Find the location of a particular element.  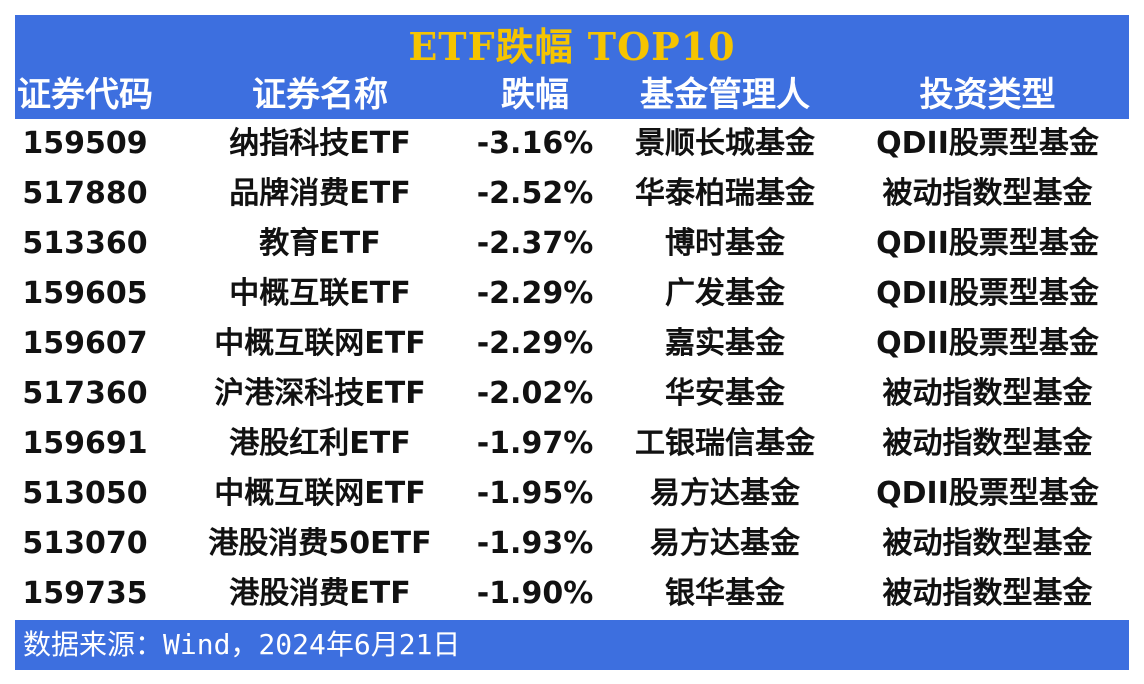

manager-cell: 广发基金 is located at coordinates (725, 293).